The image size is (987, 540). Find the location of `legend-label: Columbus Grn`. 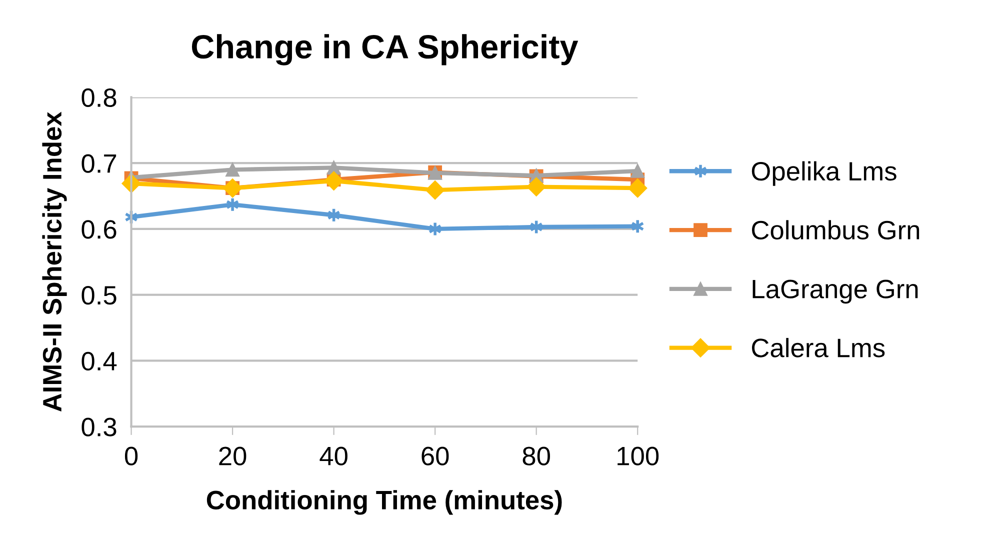

legend-label: Columbus Grn is located at coordinates (836, 230).